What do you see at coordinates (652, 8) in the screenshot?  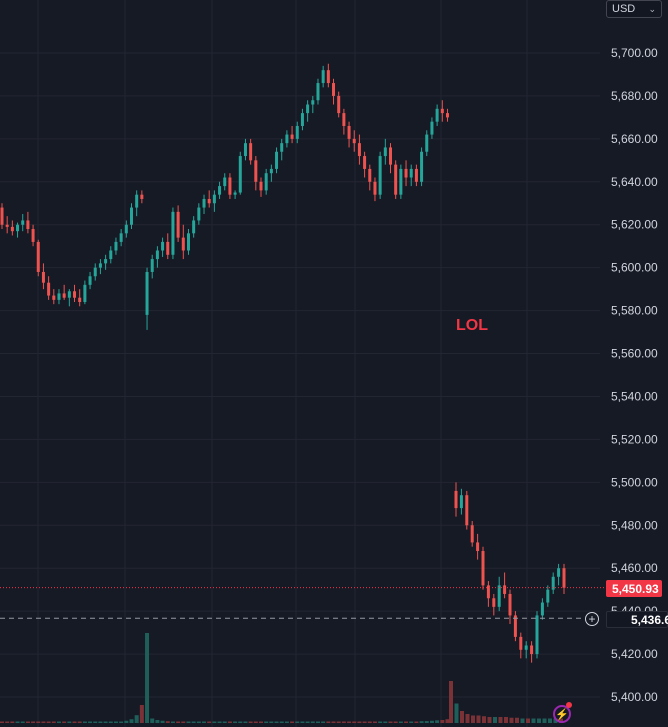 I see `chevron-down-icon: ⌄` at bounding box center [652, 8].